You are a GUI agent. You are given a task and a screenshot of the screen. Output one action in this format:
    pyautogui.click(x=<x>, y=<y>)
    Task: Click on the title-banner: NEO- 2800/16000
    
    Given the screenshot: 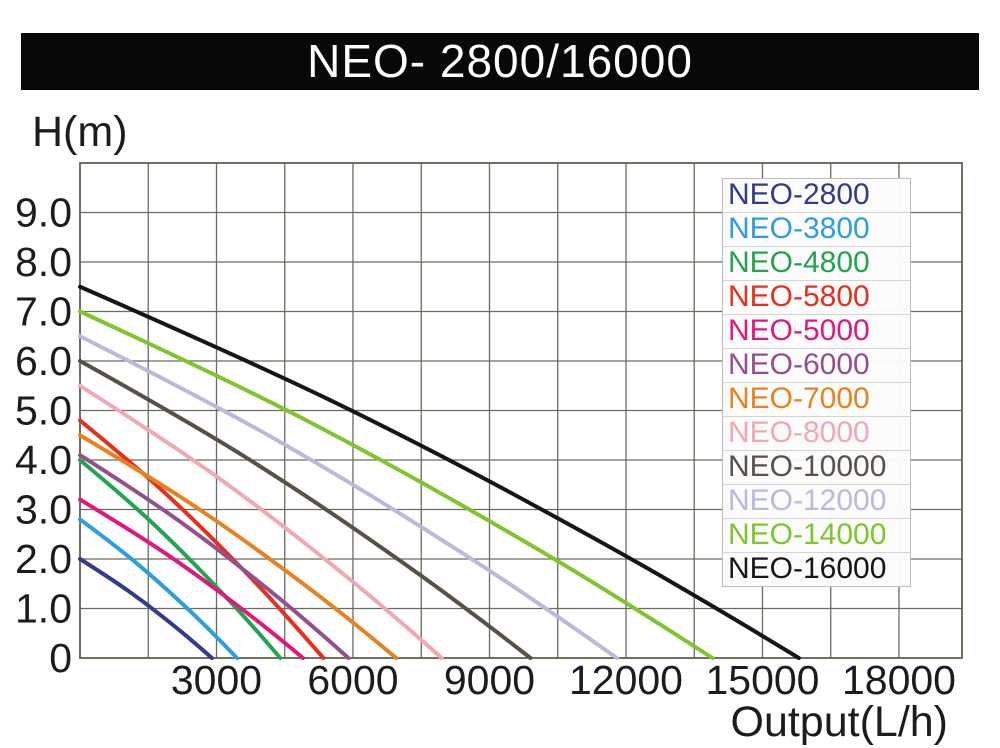 What is the action you would take?
    pyautogui.click(x=500, y=61)
    